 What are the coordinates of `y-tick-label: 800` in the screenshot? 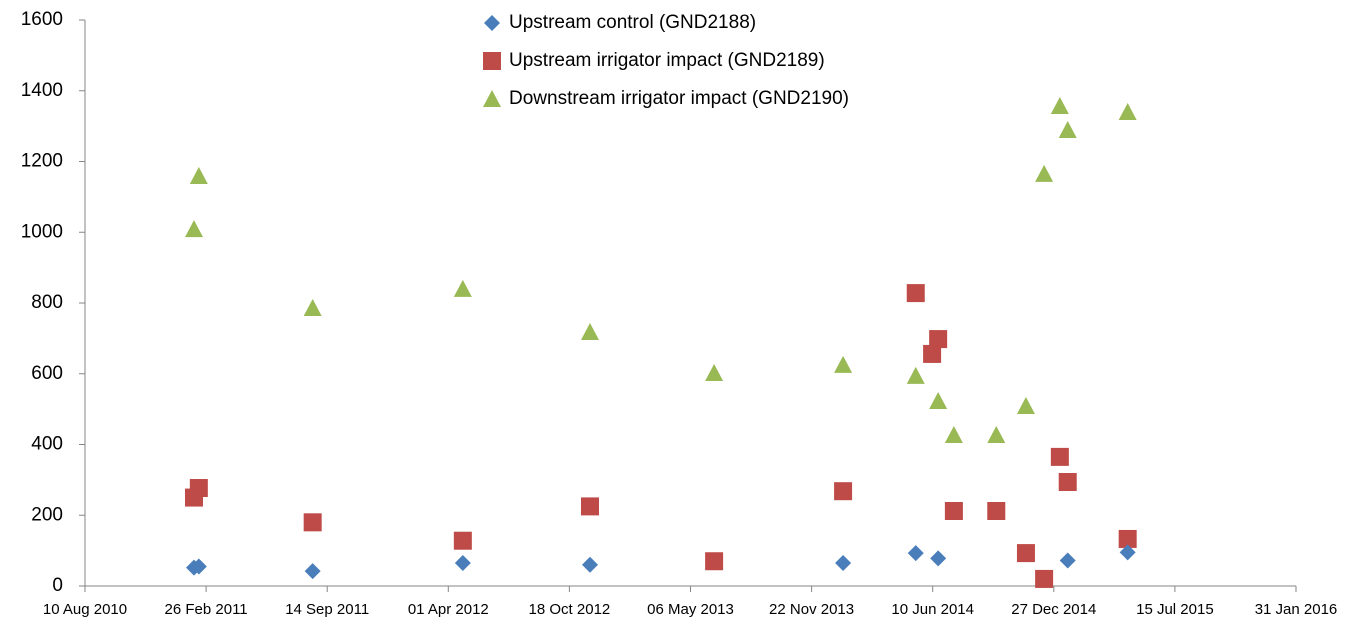 It's located at (47, 302).